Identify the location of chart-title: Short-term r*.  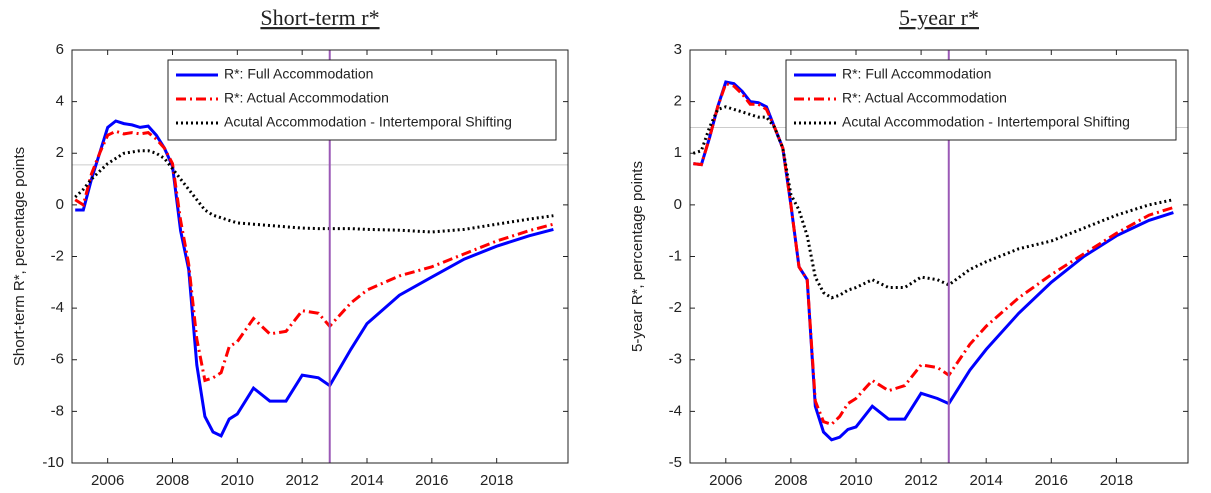
(319, 17).